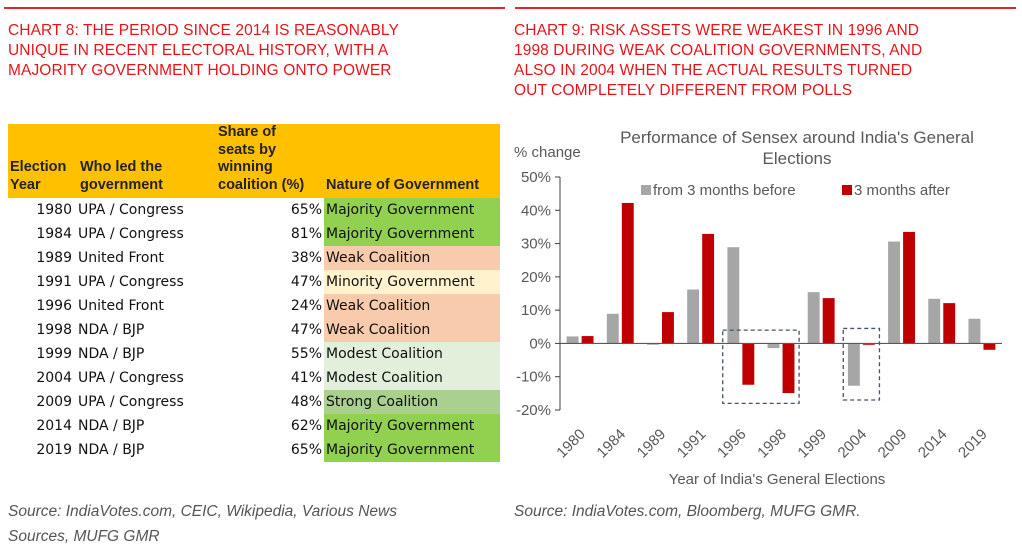 The image size is (1022, 555). What do you see at coordinates (54, 210) in the screenshot?
I see `cell-year: 1980` at bounding box center [54, 210].